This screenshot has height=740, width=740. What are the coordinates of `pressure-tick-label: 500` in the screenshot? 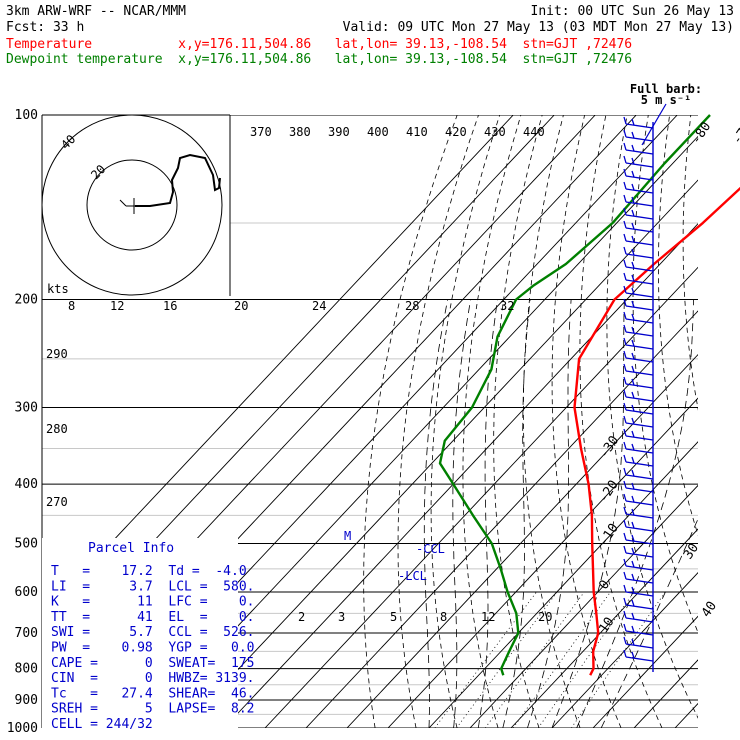 It's located at (26, 543).